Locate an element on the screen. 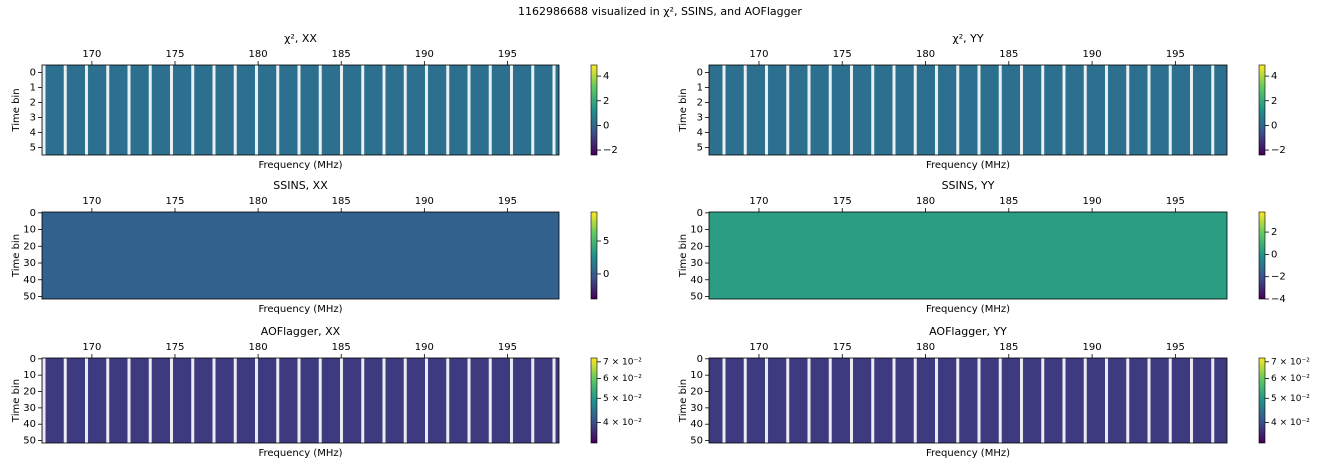 This screenshot has height=469, width=1320. panel-title: χ², YY is located at coordinates (967, 38).